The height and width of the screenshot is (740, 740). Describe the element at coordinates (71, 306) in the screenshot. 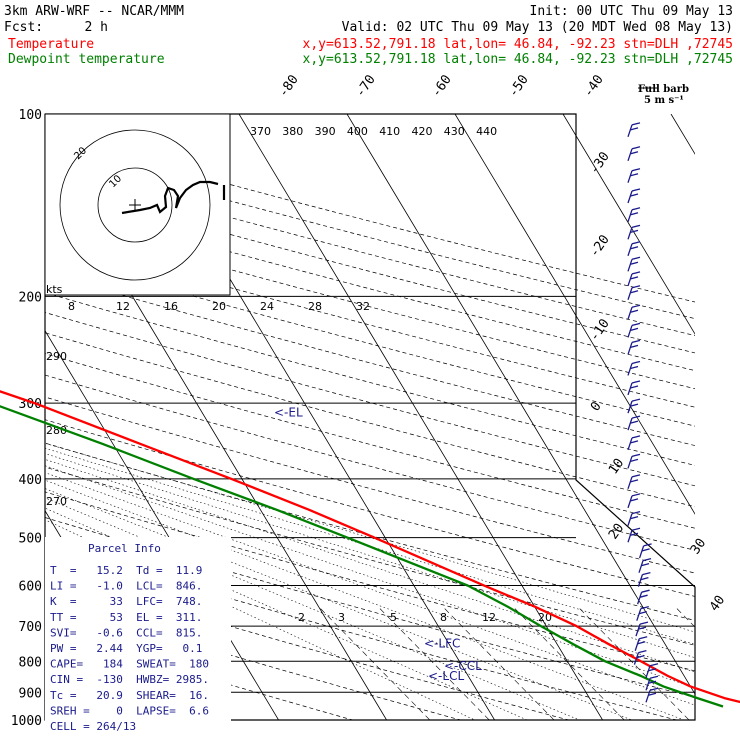

I see `speed-label: 8` at that location.